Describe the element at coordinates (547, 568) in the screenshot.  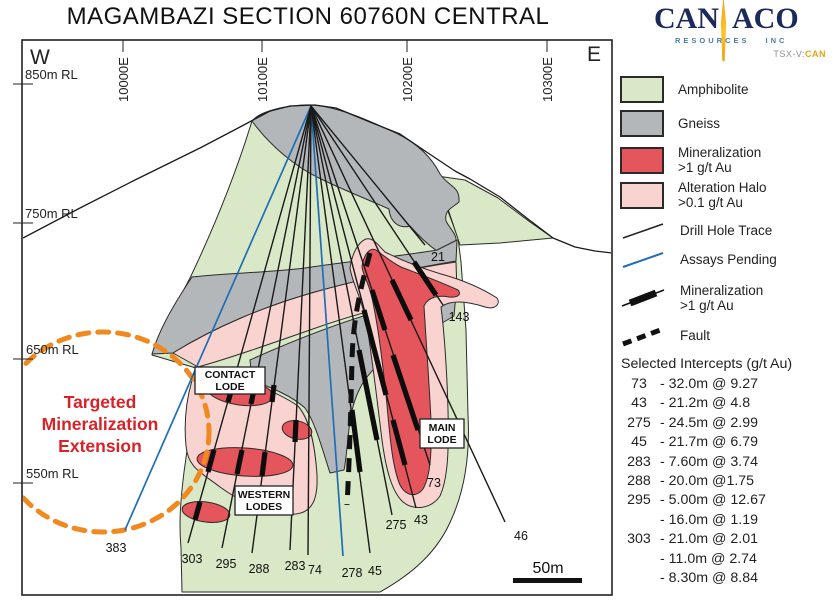
I see `scale-bar-label: 50m` at that location.